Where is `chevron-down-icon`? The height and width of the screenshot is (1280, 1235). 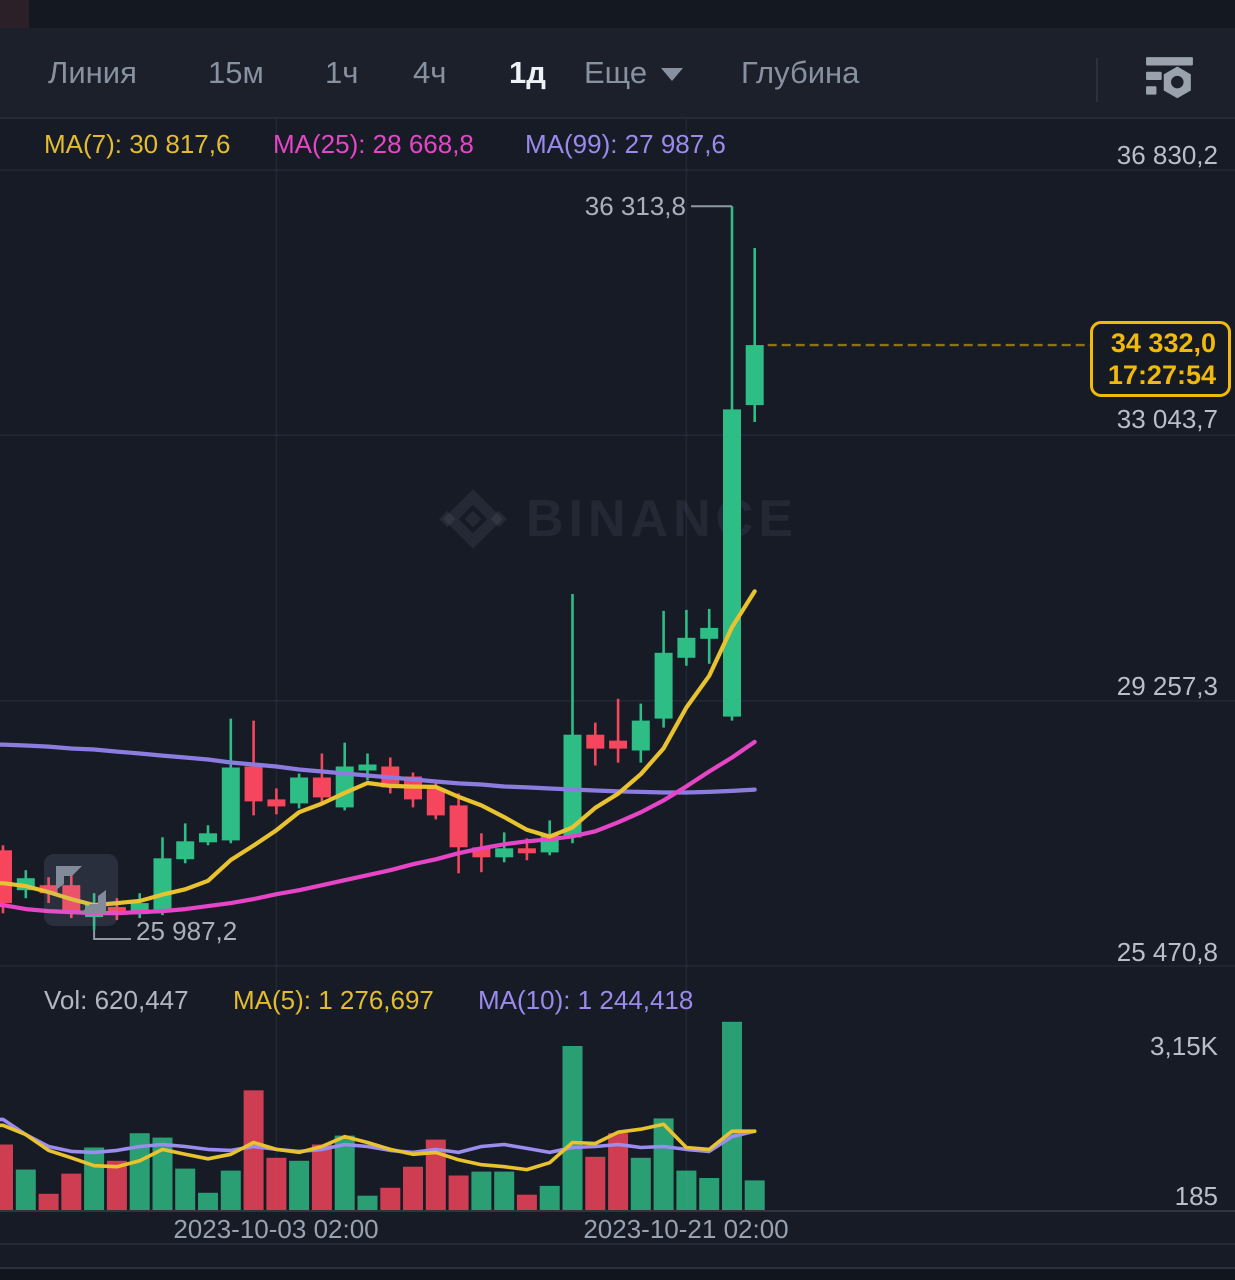 chevron-down-icon is located at coordinates (672, 75).